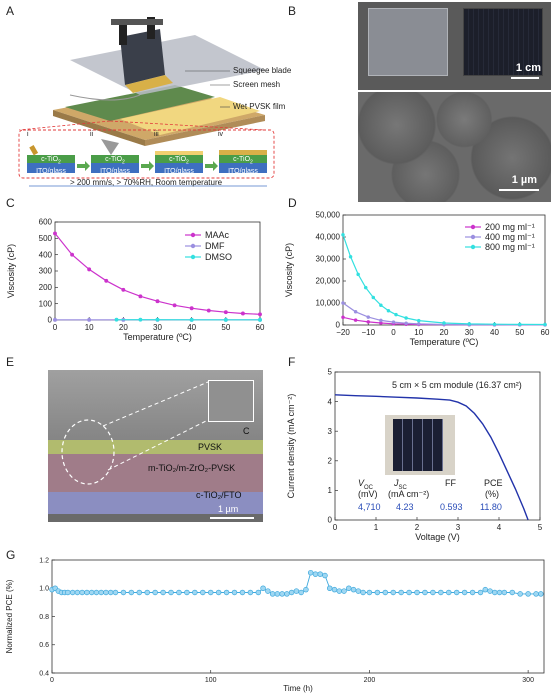 The width and height of the screenshot is (554, 700). Describe the element at coordinates (492, 494) in the screenshot. I see `unit-pce: (%)` at that location.